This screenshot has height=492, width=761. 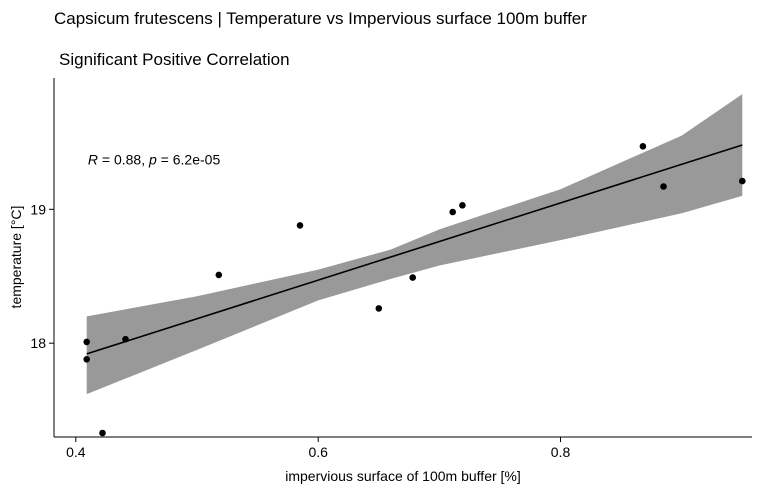 What do you see at coordinates (93, 160) in the screenshot?
I see `annotation-r-label: R` at bounding box center [93, 160].